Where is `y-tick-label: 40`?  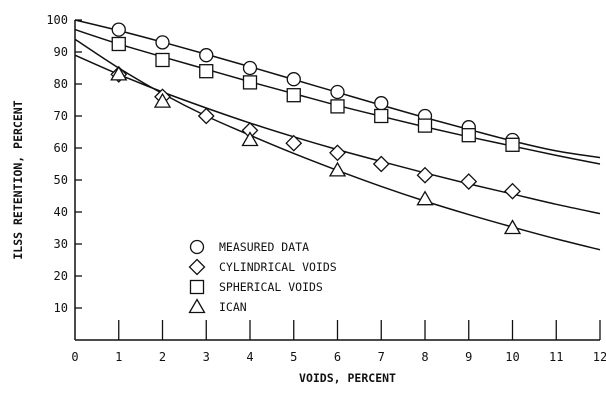
y-tick-label: 40 is located at coordinates (61, 212).